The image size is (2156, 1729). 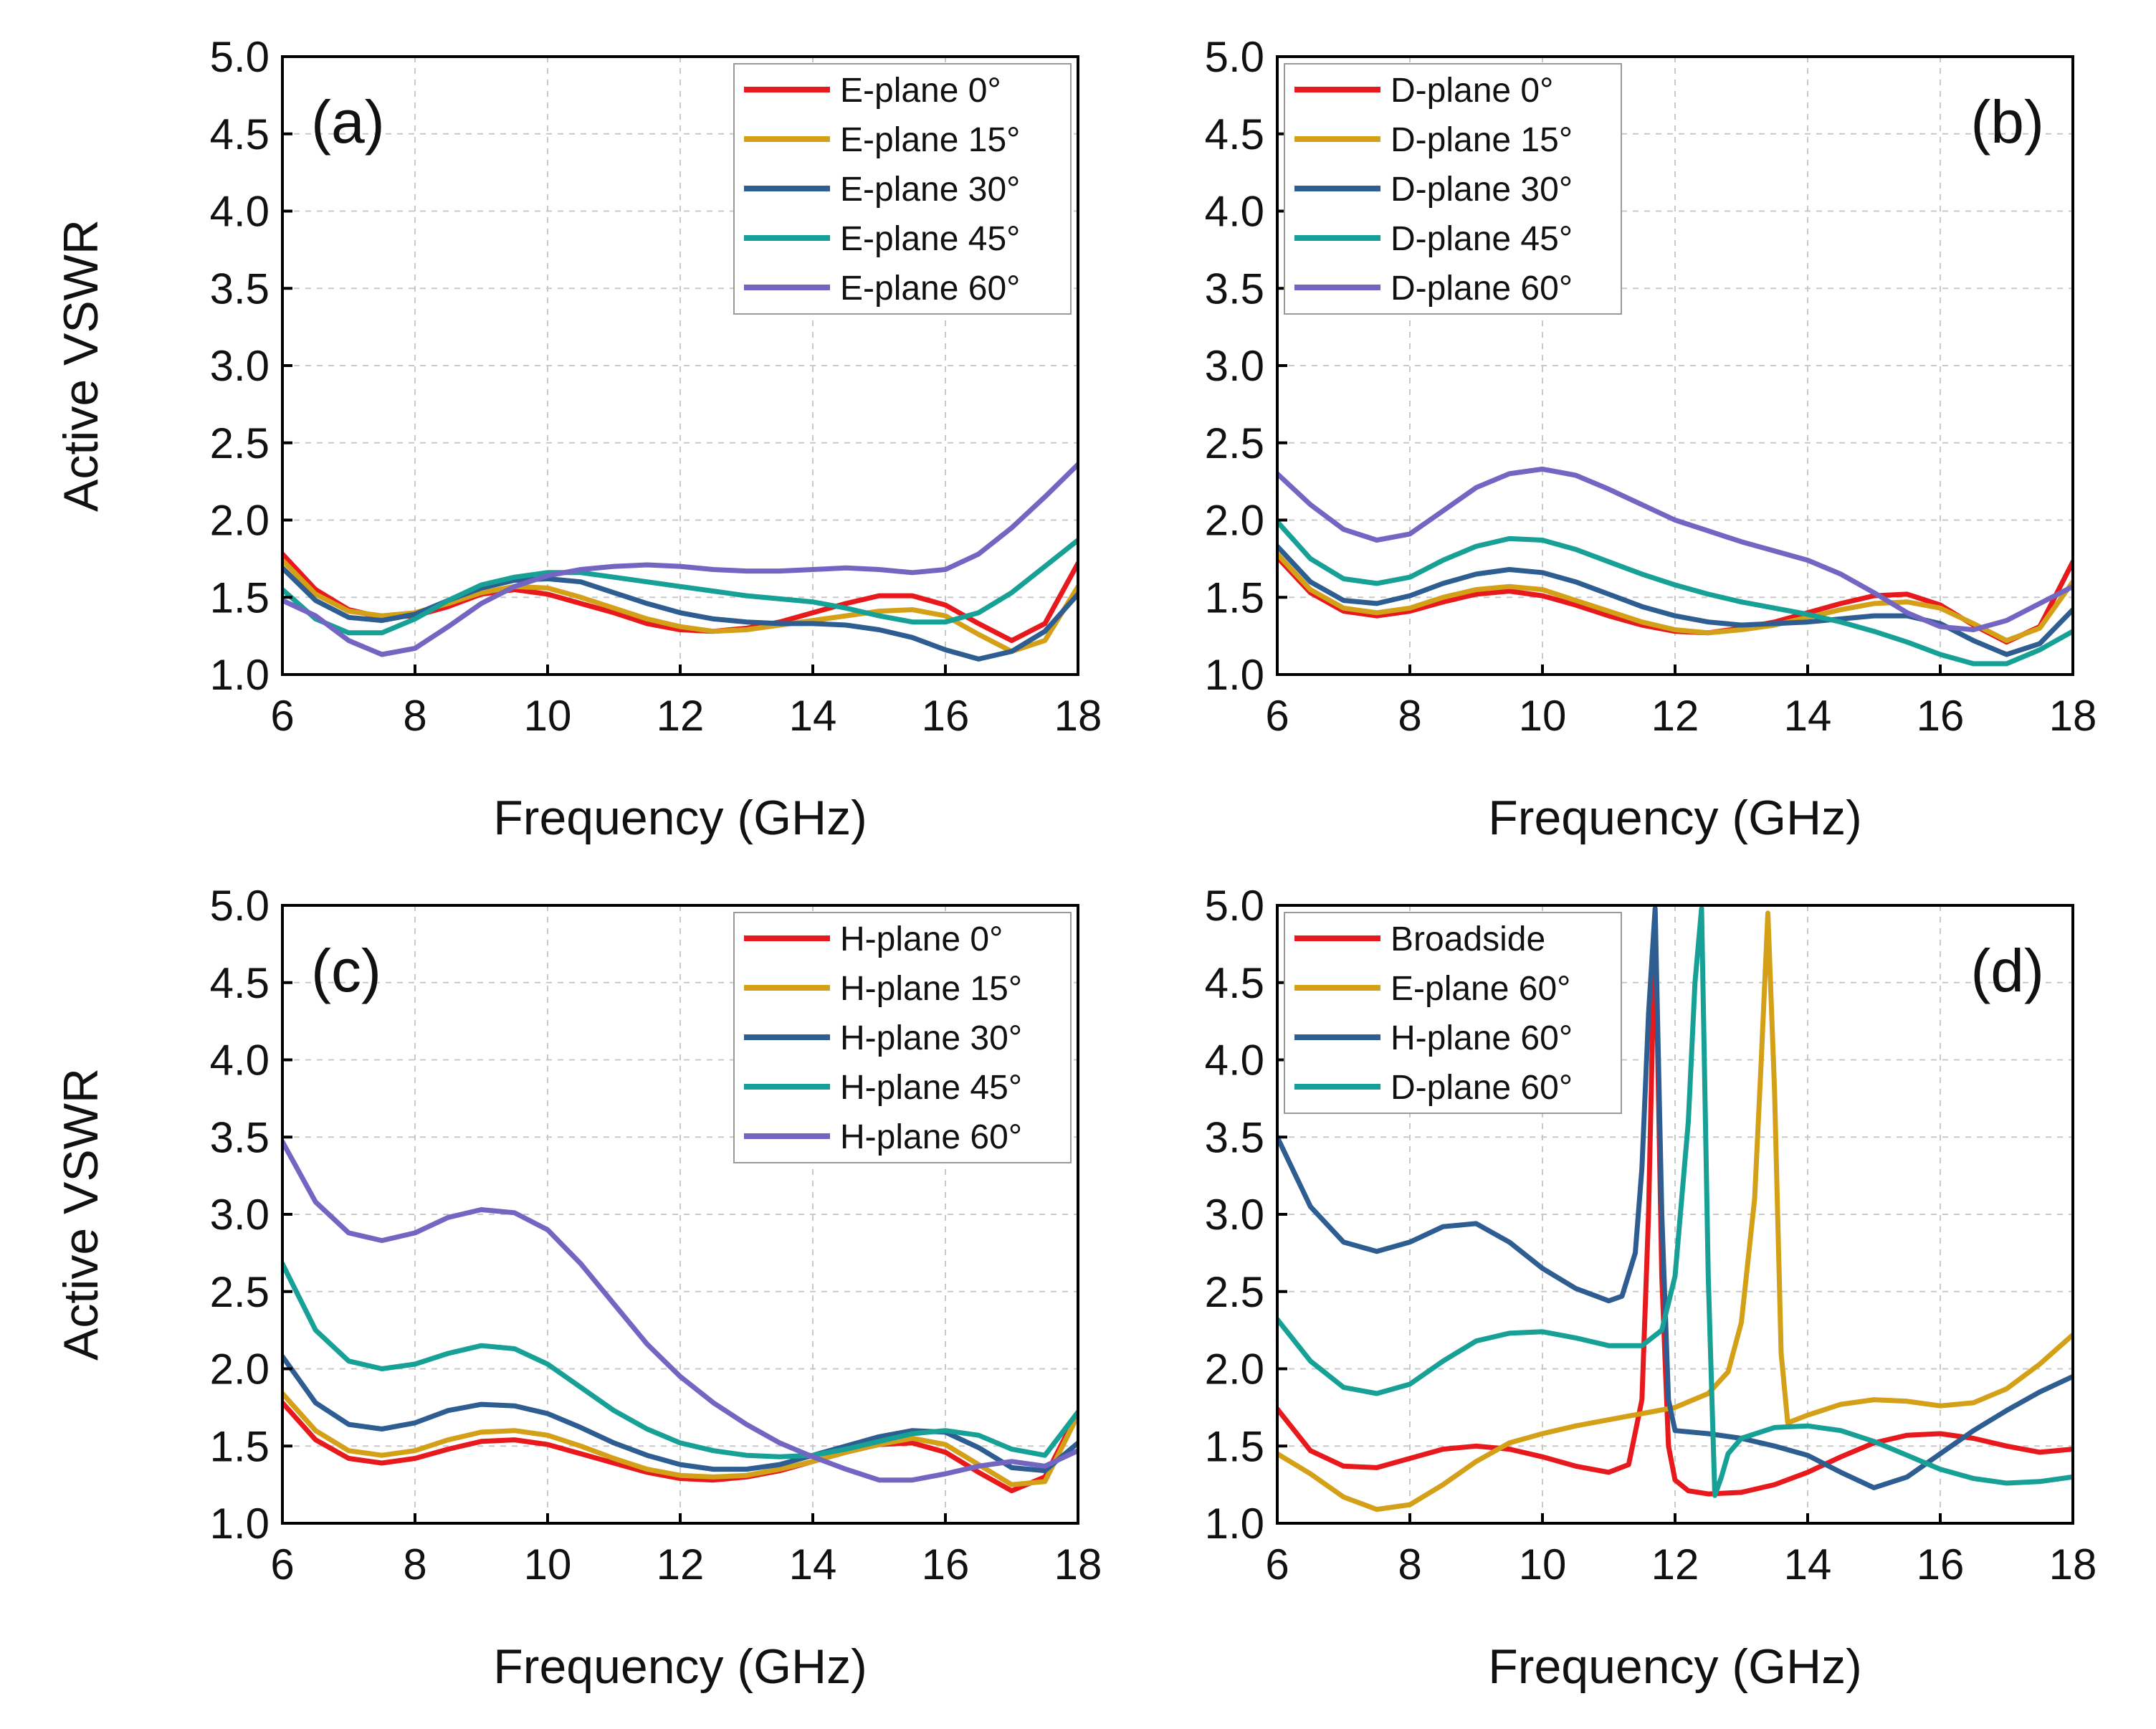 What do you see at coordinates (680, 613) in the screenshot?
I see `series-line-e-plane-30deg` at bounding box center [680, 613].